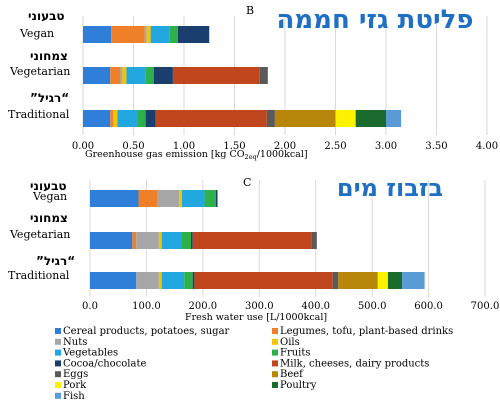  Describe the element at coordinates (58, 395) in the screenshot. I see `legend-swatch-fish` at that location.